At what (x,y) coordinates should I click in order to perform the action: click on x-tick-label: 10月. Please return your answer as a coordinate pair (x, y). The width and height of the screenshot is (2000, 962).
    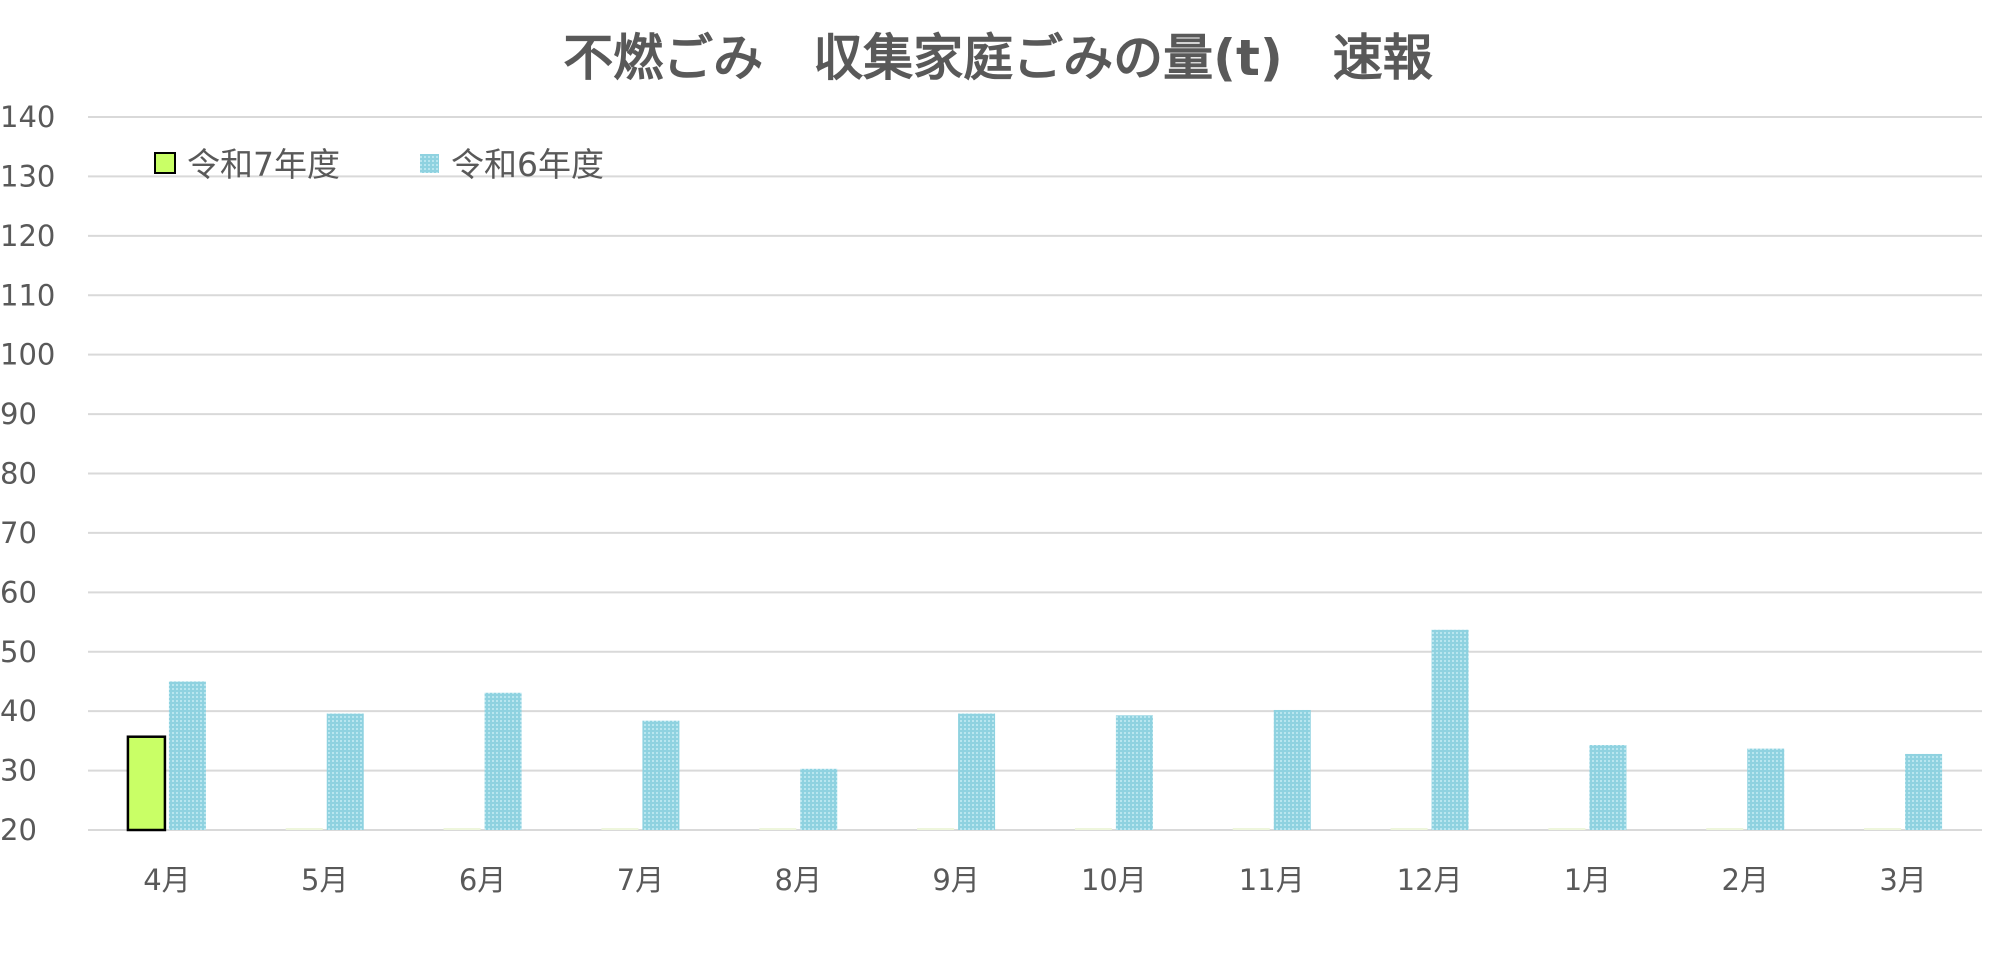
    Looking at the image, I should click on (1114, 880).